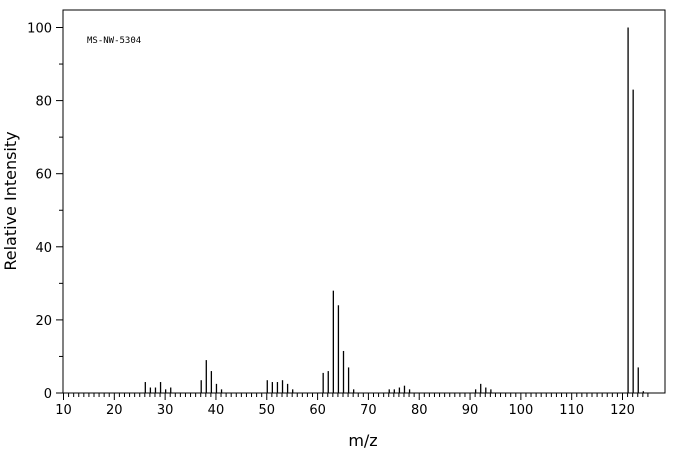 This screenshot has width=676, height=455. I want to click on y-tick-label: 100, so click(39, 29).